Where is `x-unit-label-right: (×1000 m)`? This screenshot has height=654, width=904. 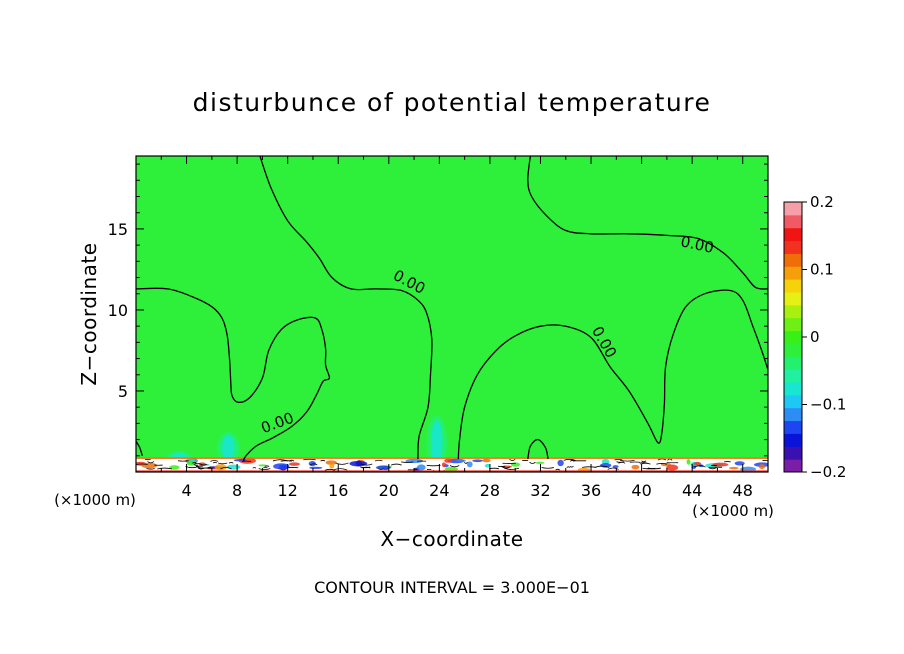
x-unit-label-right: (×1000 m) is located at coordinates (733, 511).